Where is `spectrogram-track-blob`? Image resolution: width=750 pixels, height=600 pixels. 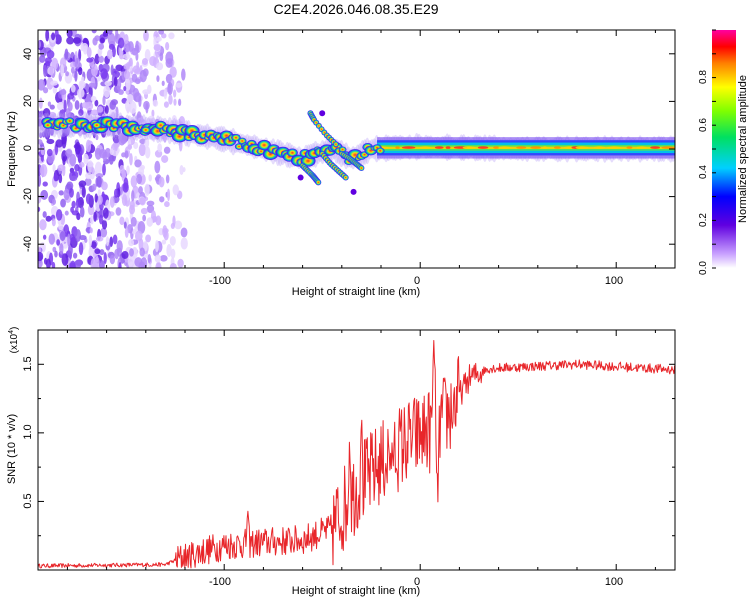 spectrogram-track-blob is located at coordinates (380, 151).